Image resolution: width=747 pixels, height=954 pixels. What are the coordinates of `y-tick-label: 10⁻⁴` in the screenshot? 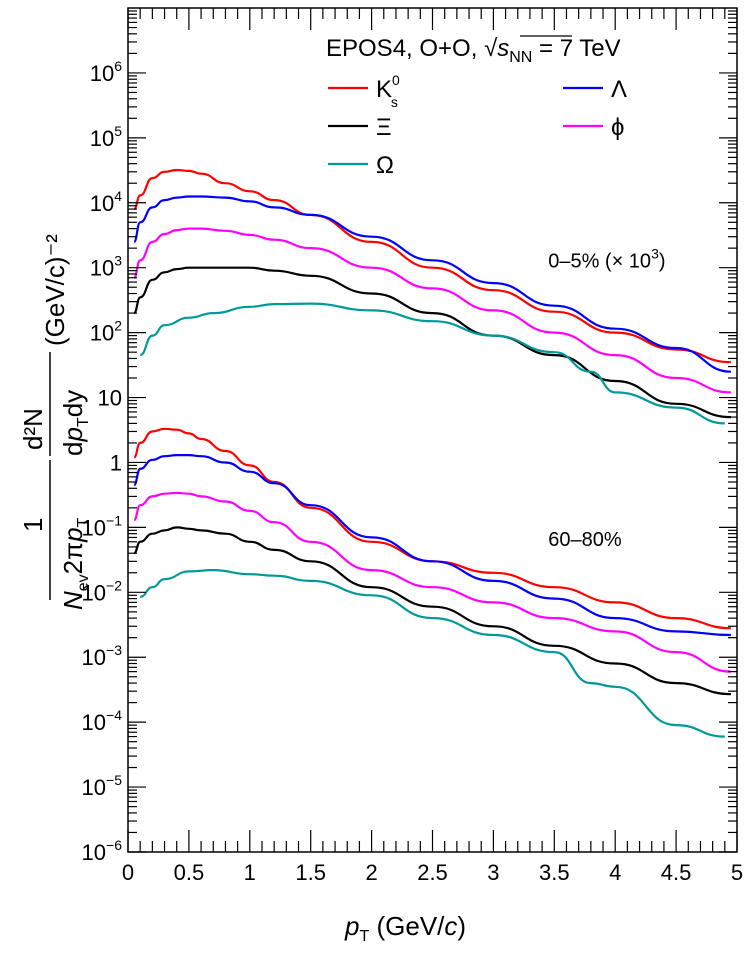 It's located at (102, 721).